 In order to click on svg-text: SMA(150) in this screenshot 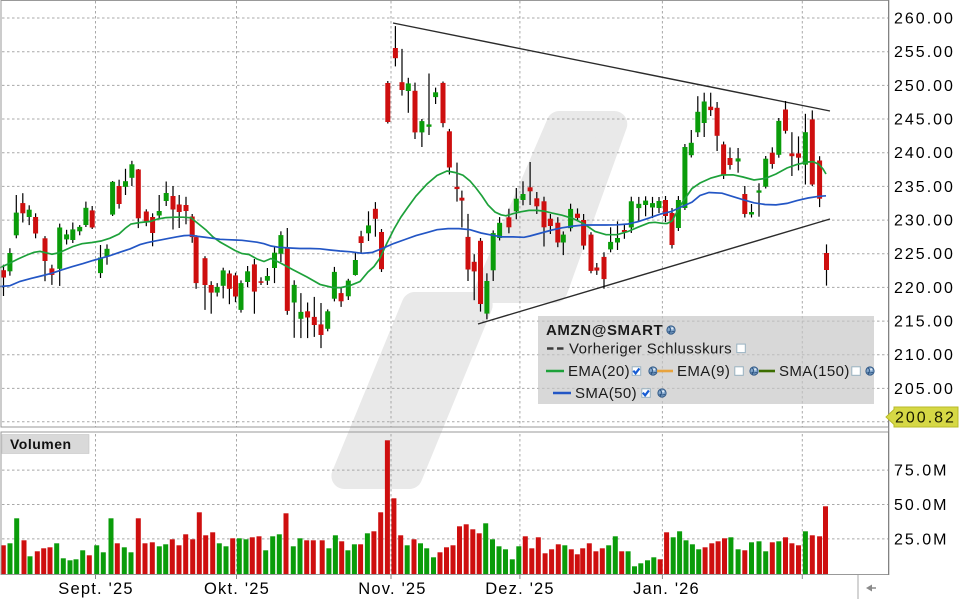, I will do `click(814, 371)`.